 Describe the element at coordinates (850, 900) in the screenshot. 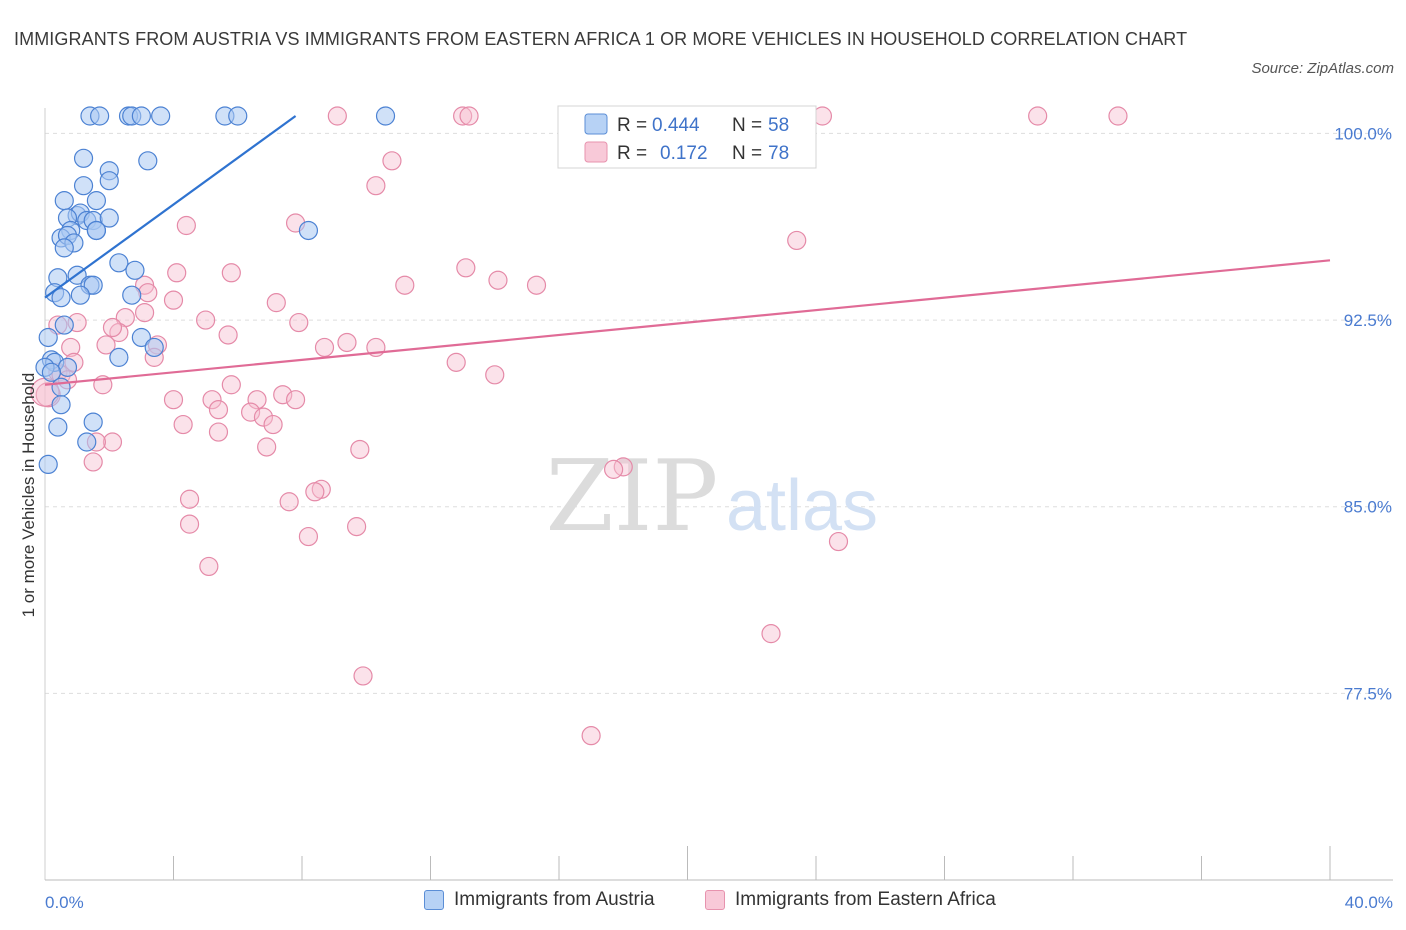

I see `bottom-legend-item-eastern-africa: Immigrants from Eastern Africa` at that location.